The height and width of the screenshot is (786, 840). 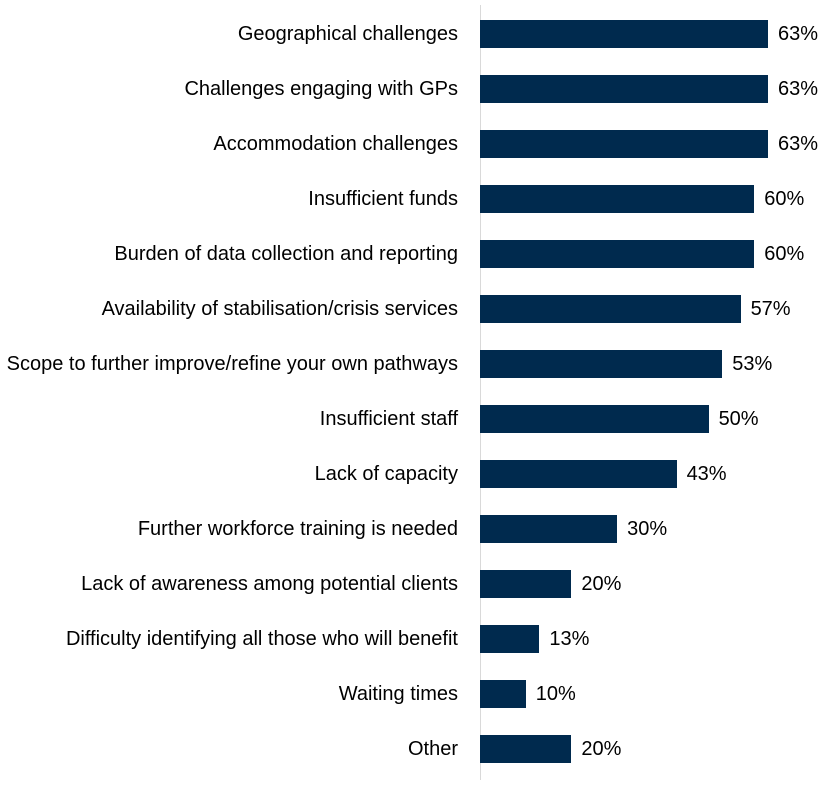 What do you see at coordinates (386, 474) in the screenshot?
I see `category-label: Lack of capacity` at bounding box center [386, 474].